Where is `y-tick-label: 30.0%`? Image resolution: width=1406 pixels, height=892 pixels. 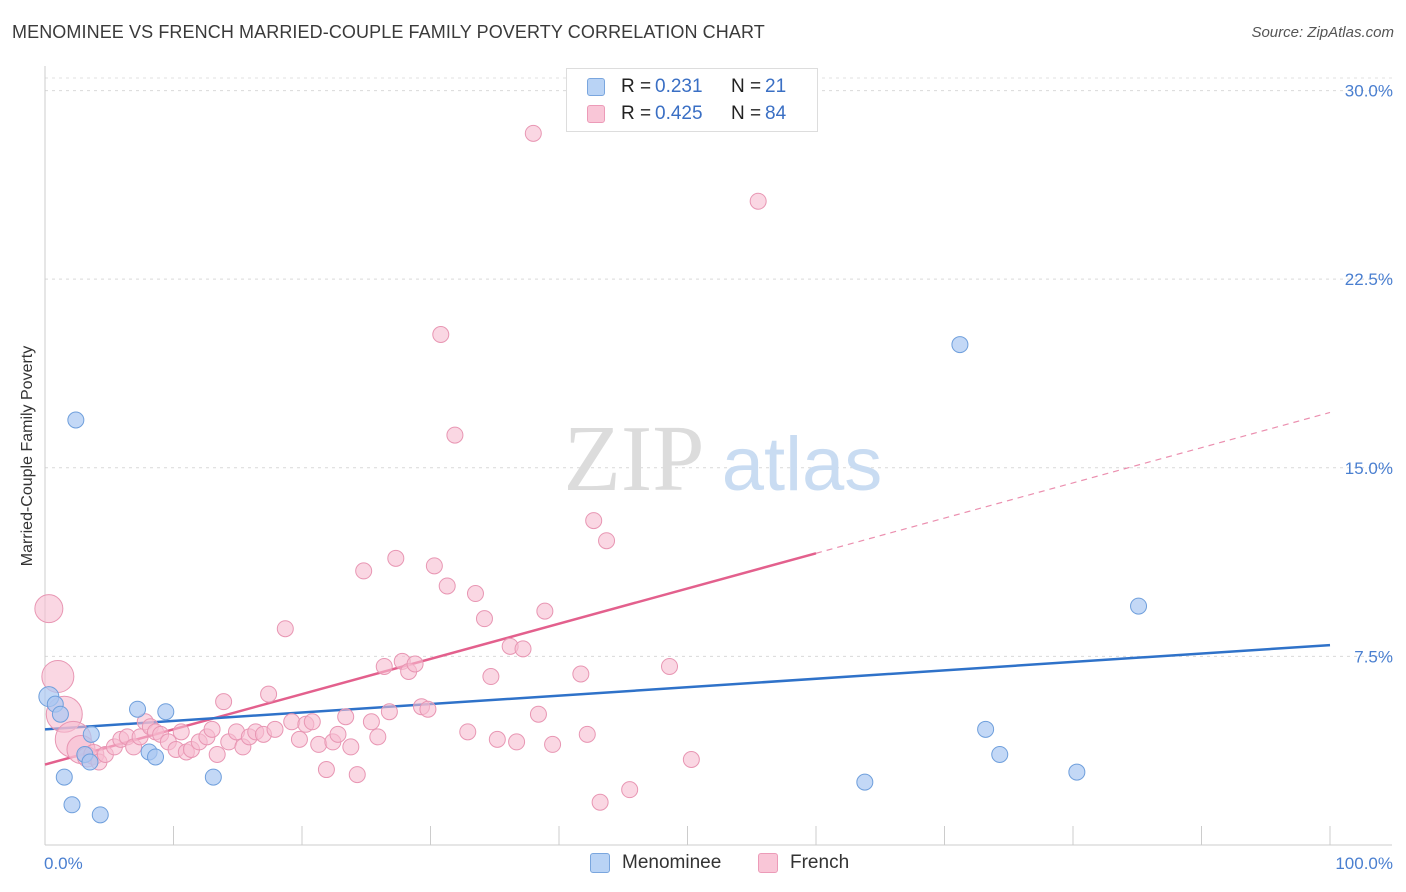
y-tick-label: 30.0% is located at coordinates (1369, 91).